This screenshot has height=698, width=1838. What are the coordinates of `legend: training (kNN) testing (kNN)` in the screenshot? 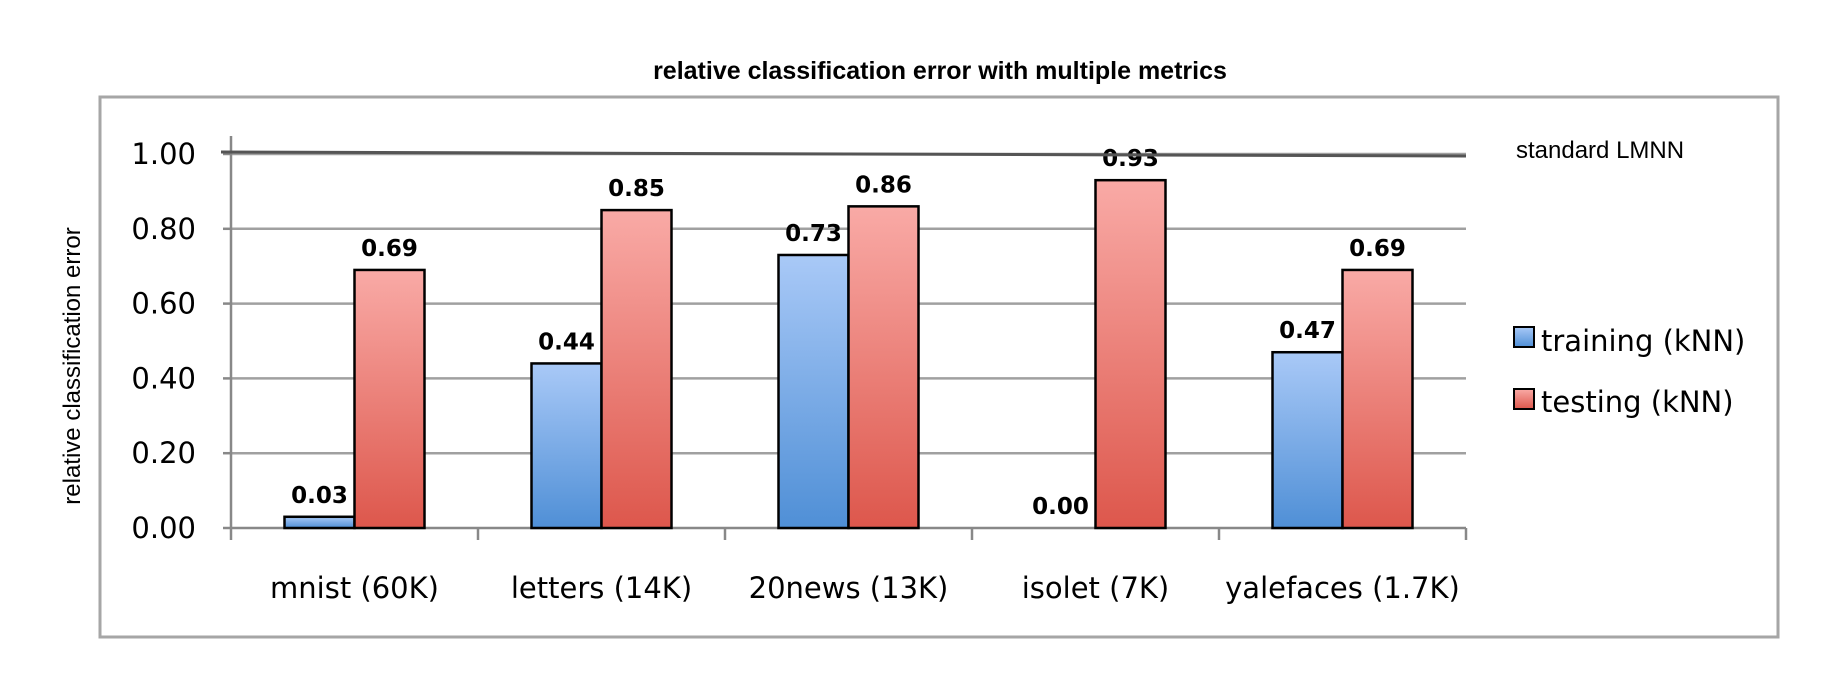 It's located at (1629, 371).